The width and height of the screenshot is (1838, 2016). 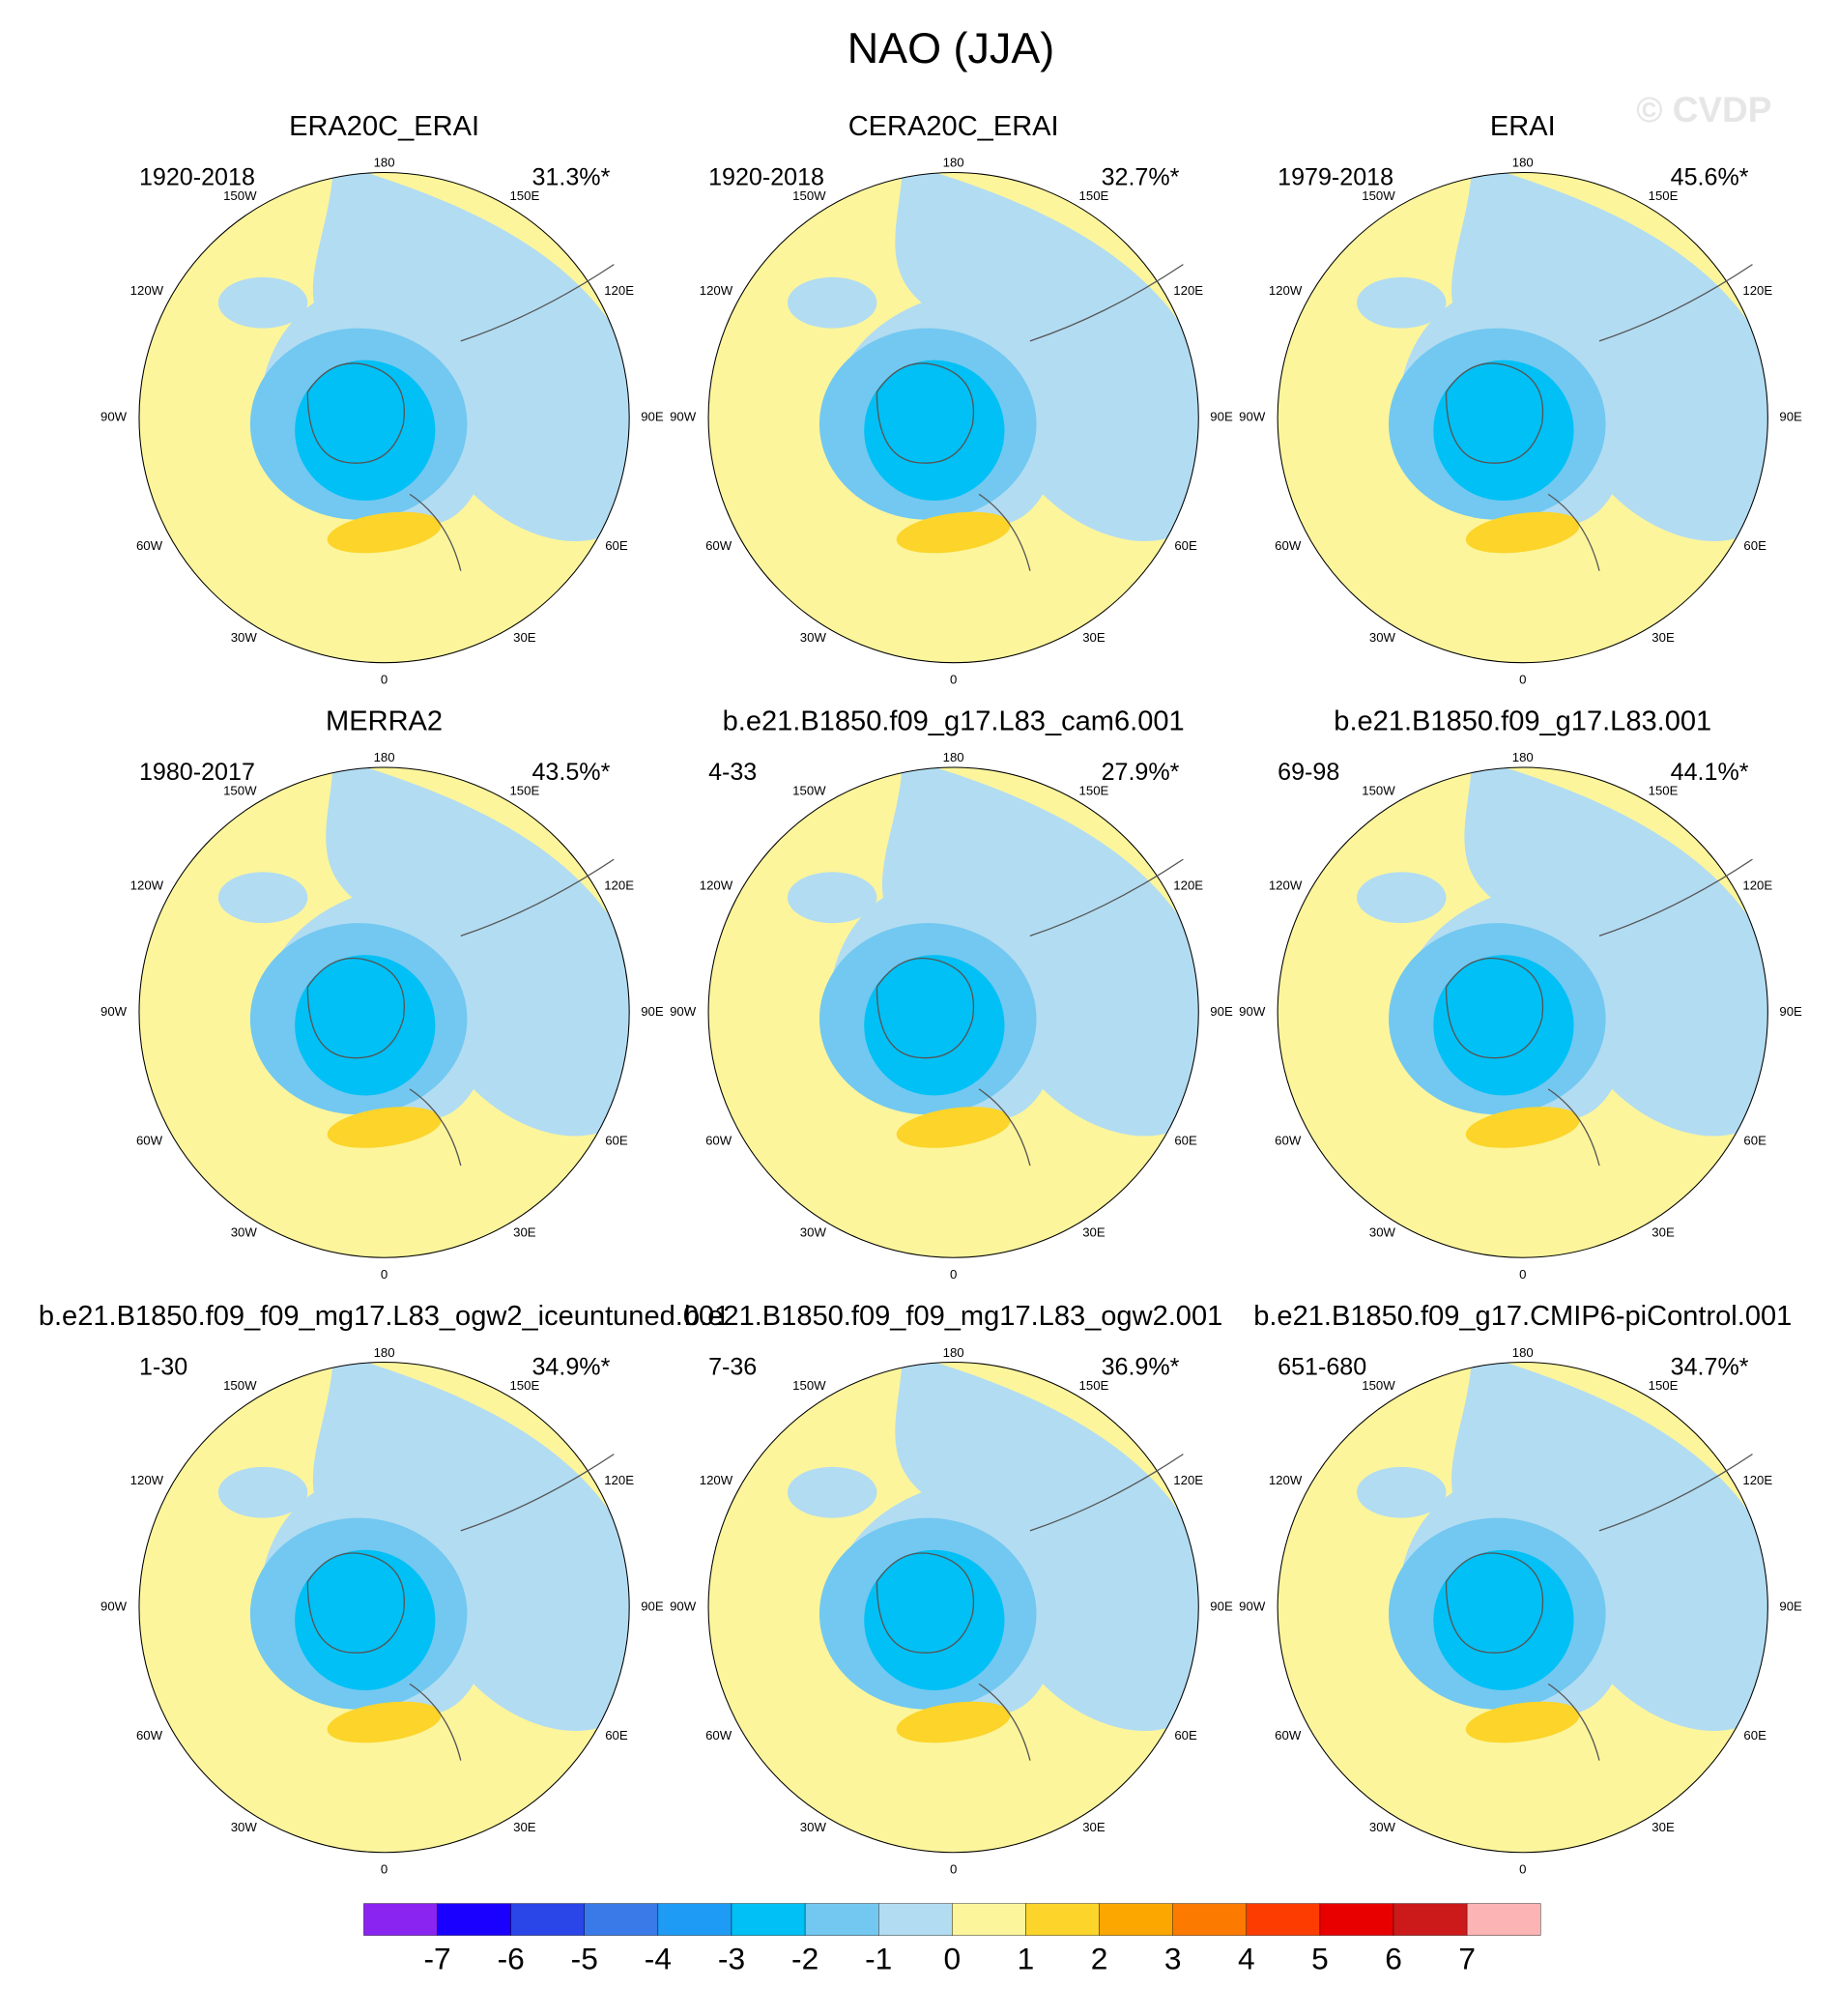 I want to click on colorbar-label: -4, so click(x=658, y=1958).